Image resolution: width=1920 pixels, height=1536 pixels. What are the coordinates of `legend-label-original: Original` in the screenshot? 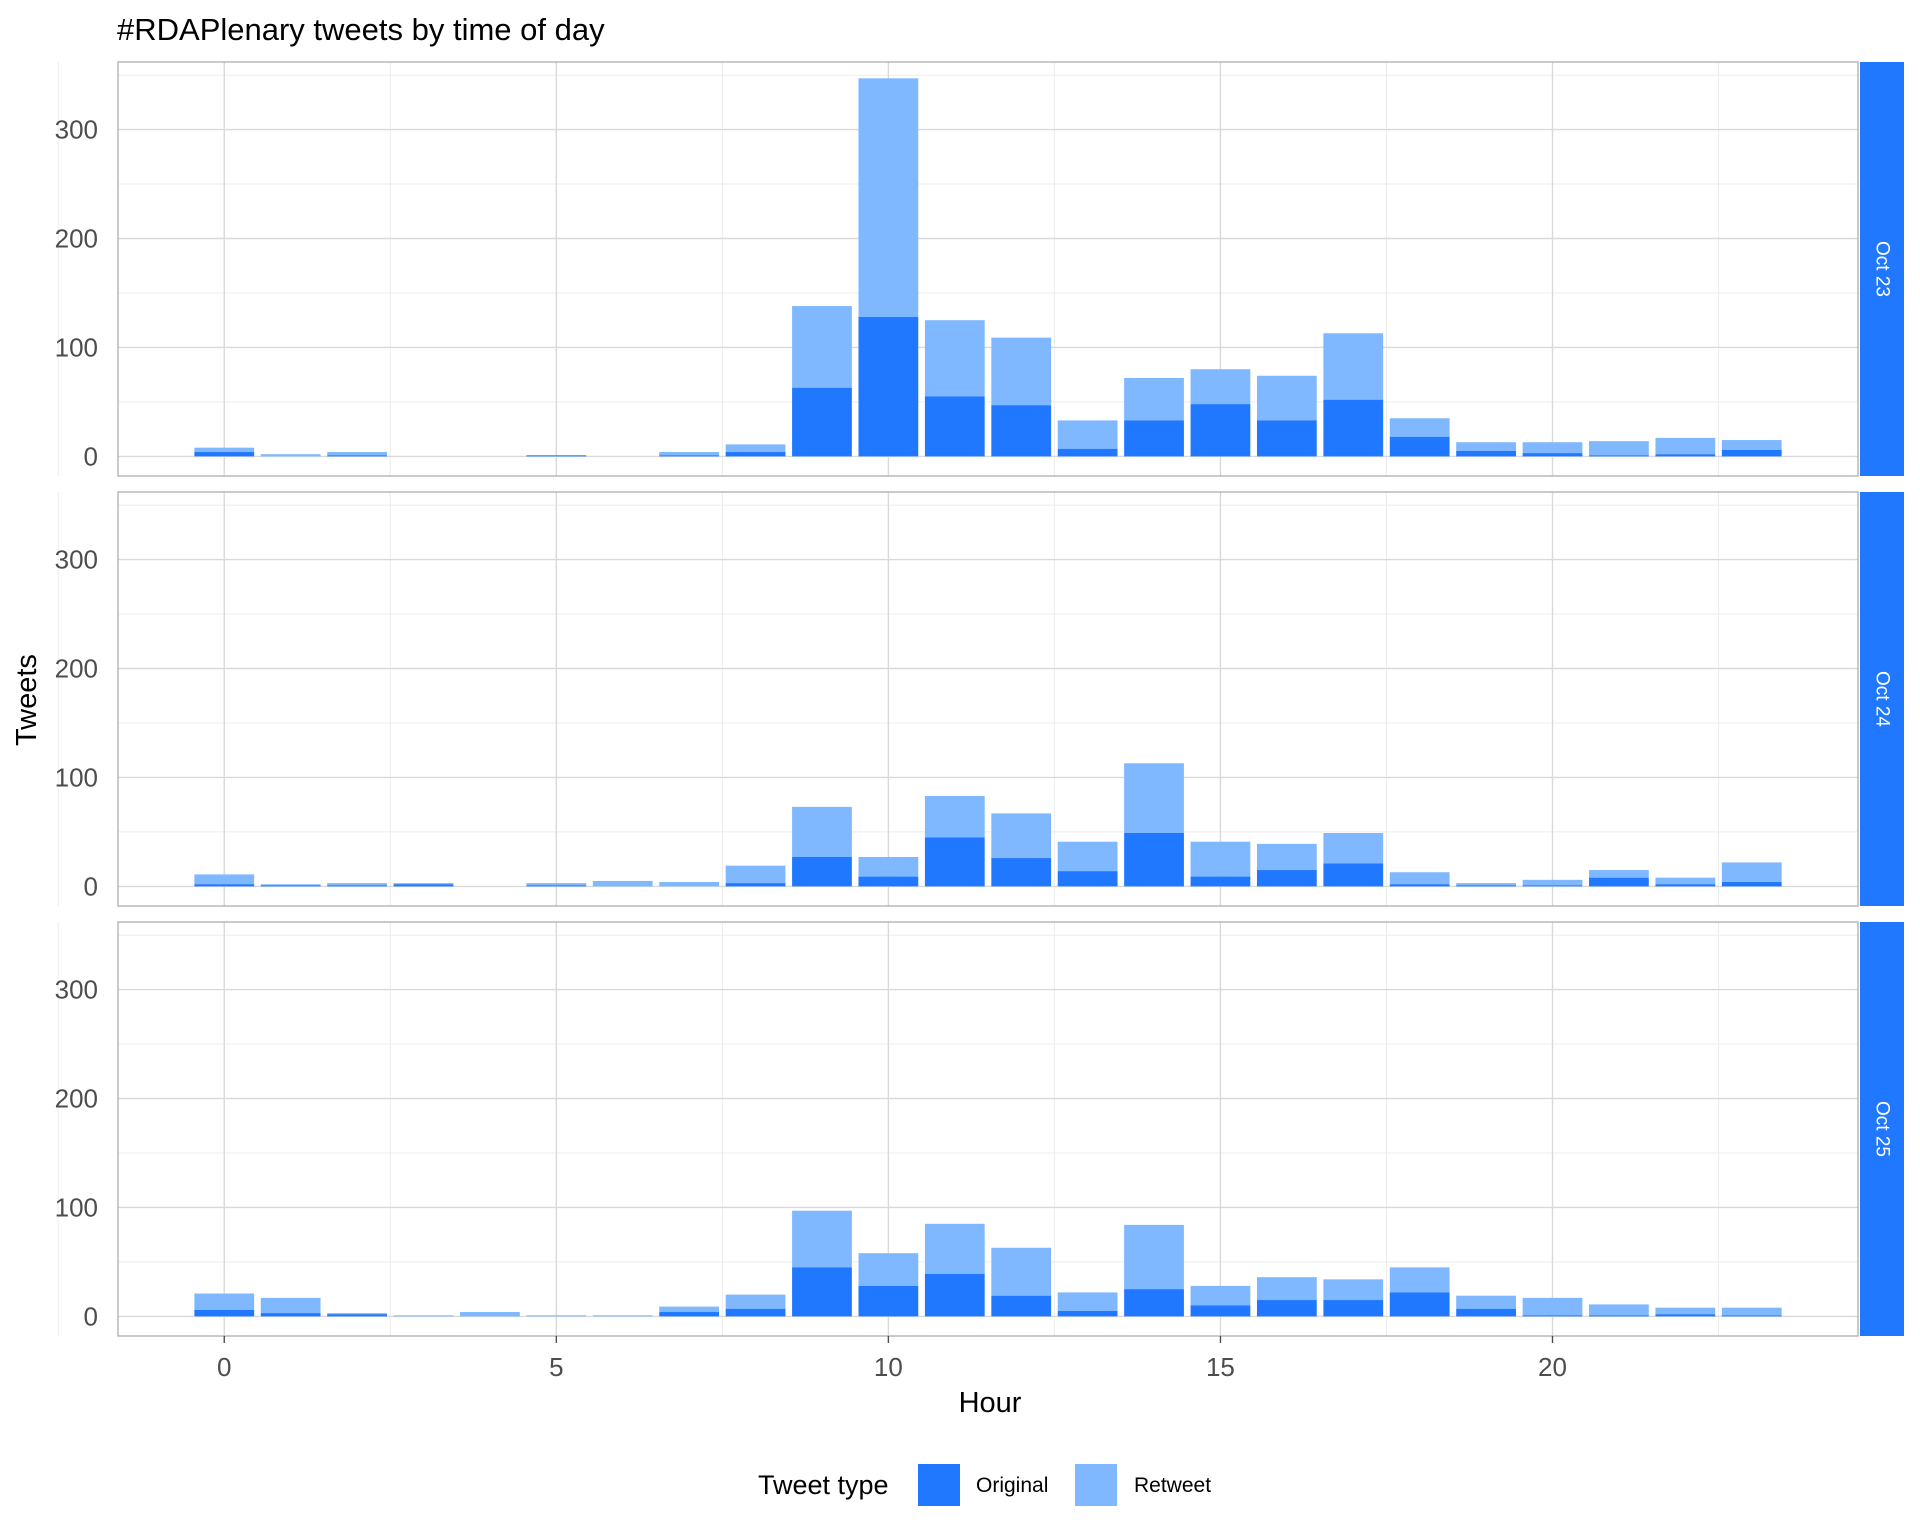 It's located at (1012, 1485).